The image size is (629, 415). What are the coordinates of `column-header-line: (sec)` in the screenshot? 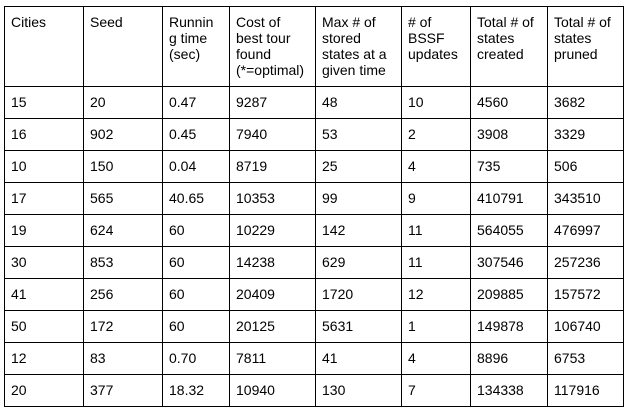 It's located at (185, 54).